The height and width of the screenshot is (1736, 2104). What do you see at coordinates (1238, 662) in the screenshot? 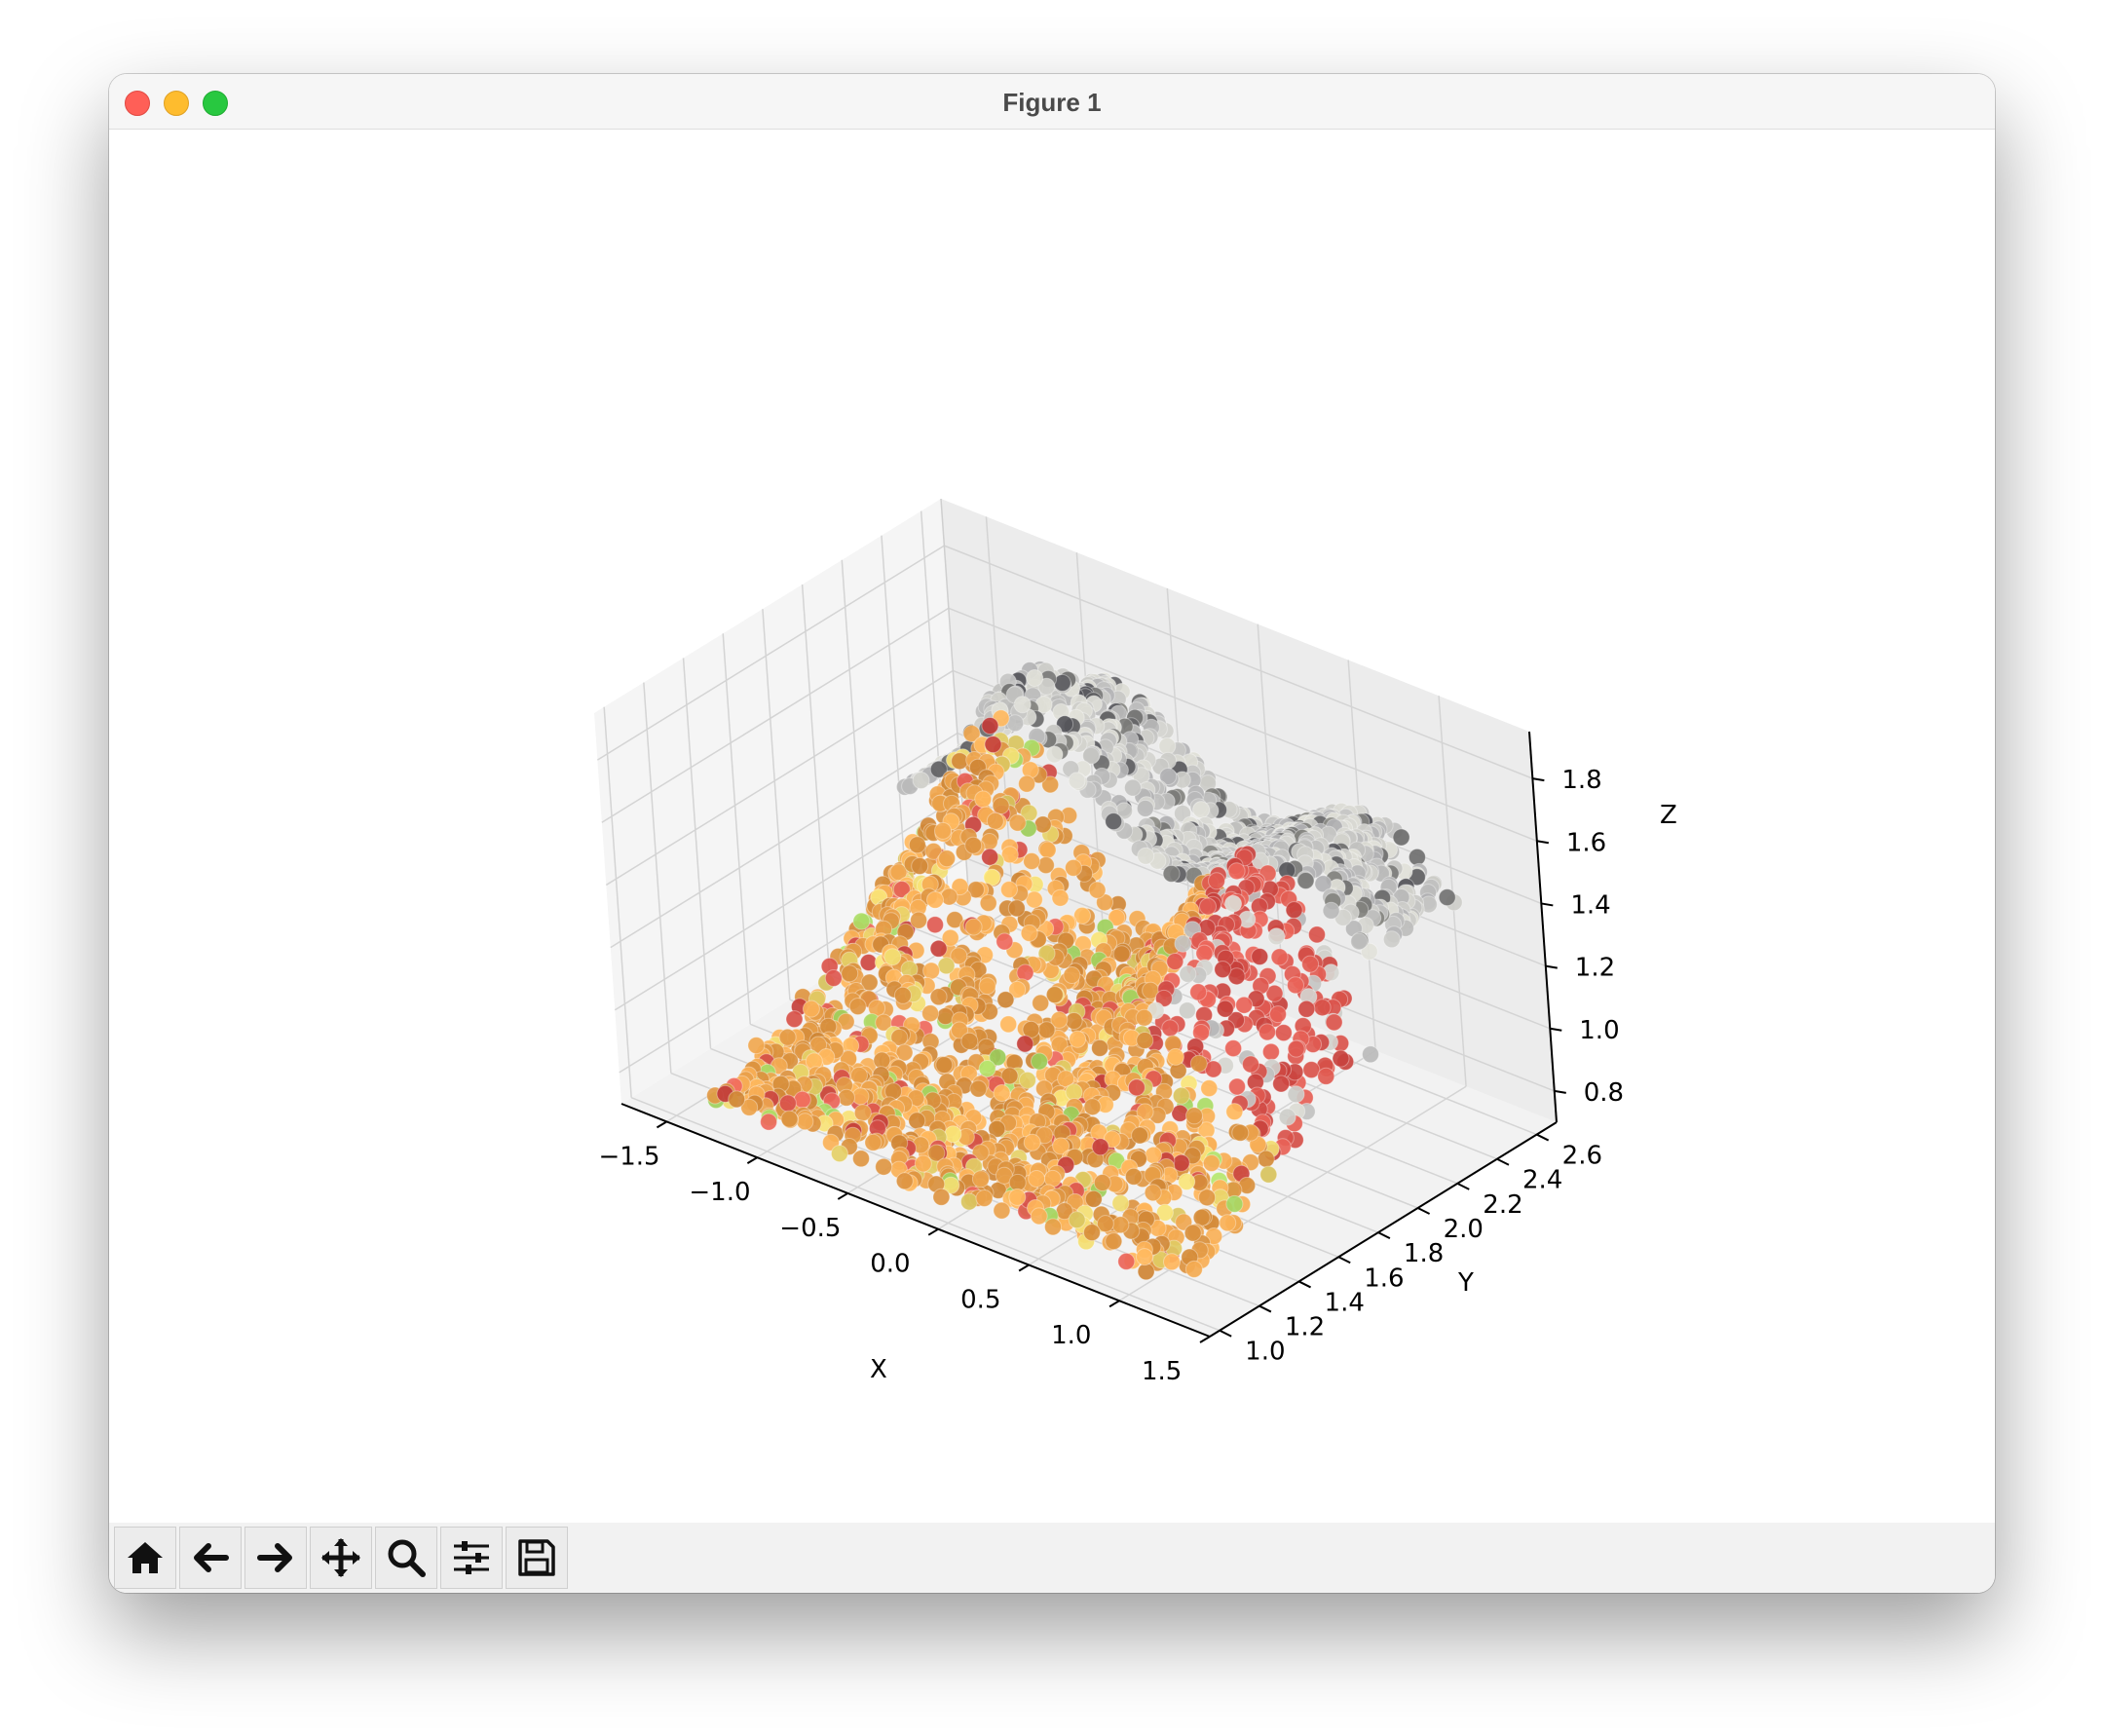
I see `z-grid-line-back` at bounding box center [1238, 662].